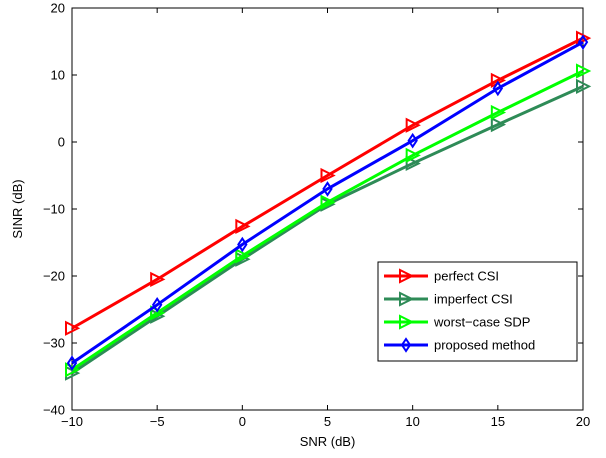  I want to click on legend-item: worst−case SDP, so click(457, 322).